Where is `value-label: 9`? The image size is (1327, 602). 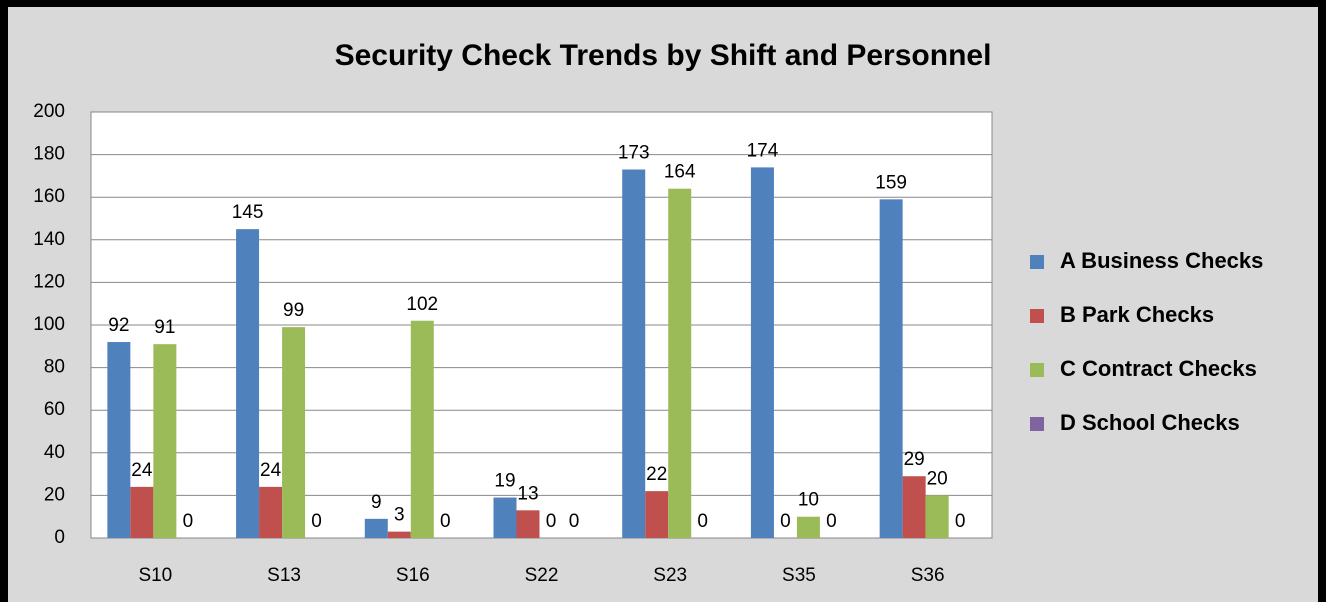 value-label: 9 is located at coordinates (376, 502).